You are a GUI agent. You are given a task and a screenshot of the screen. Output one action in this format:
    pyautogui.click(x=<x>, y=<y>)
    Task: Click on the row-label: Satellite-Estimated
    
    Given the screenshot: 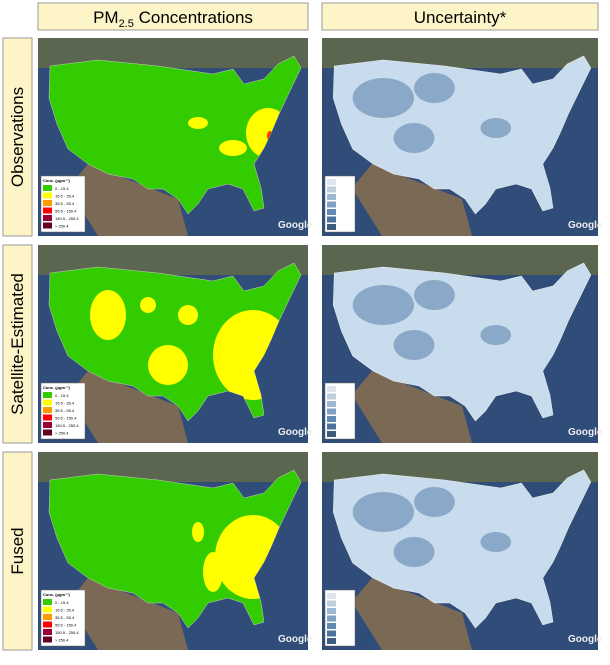 What is the action you would take?
    pyautogui.click(x=17, y=344)
    